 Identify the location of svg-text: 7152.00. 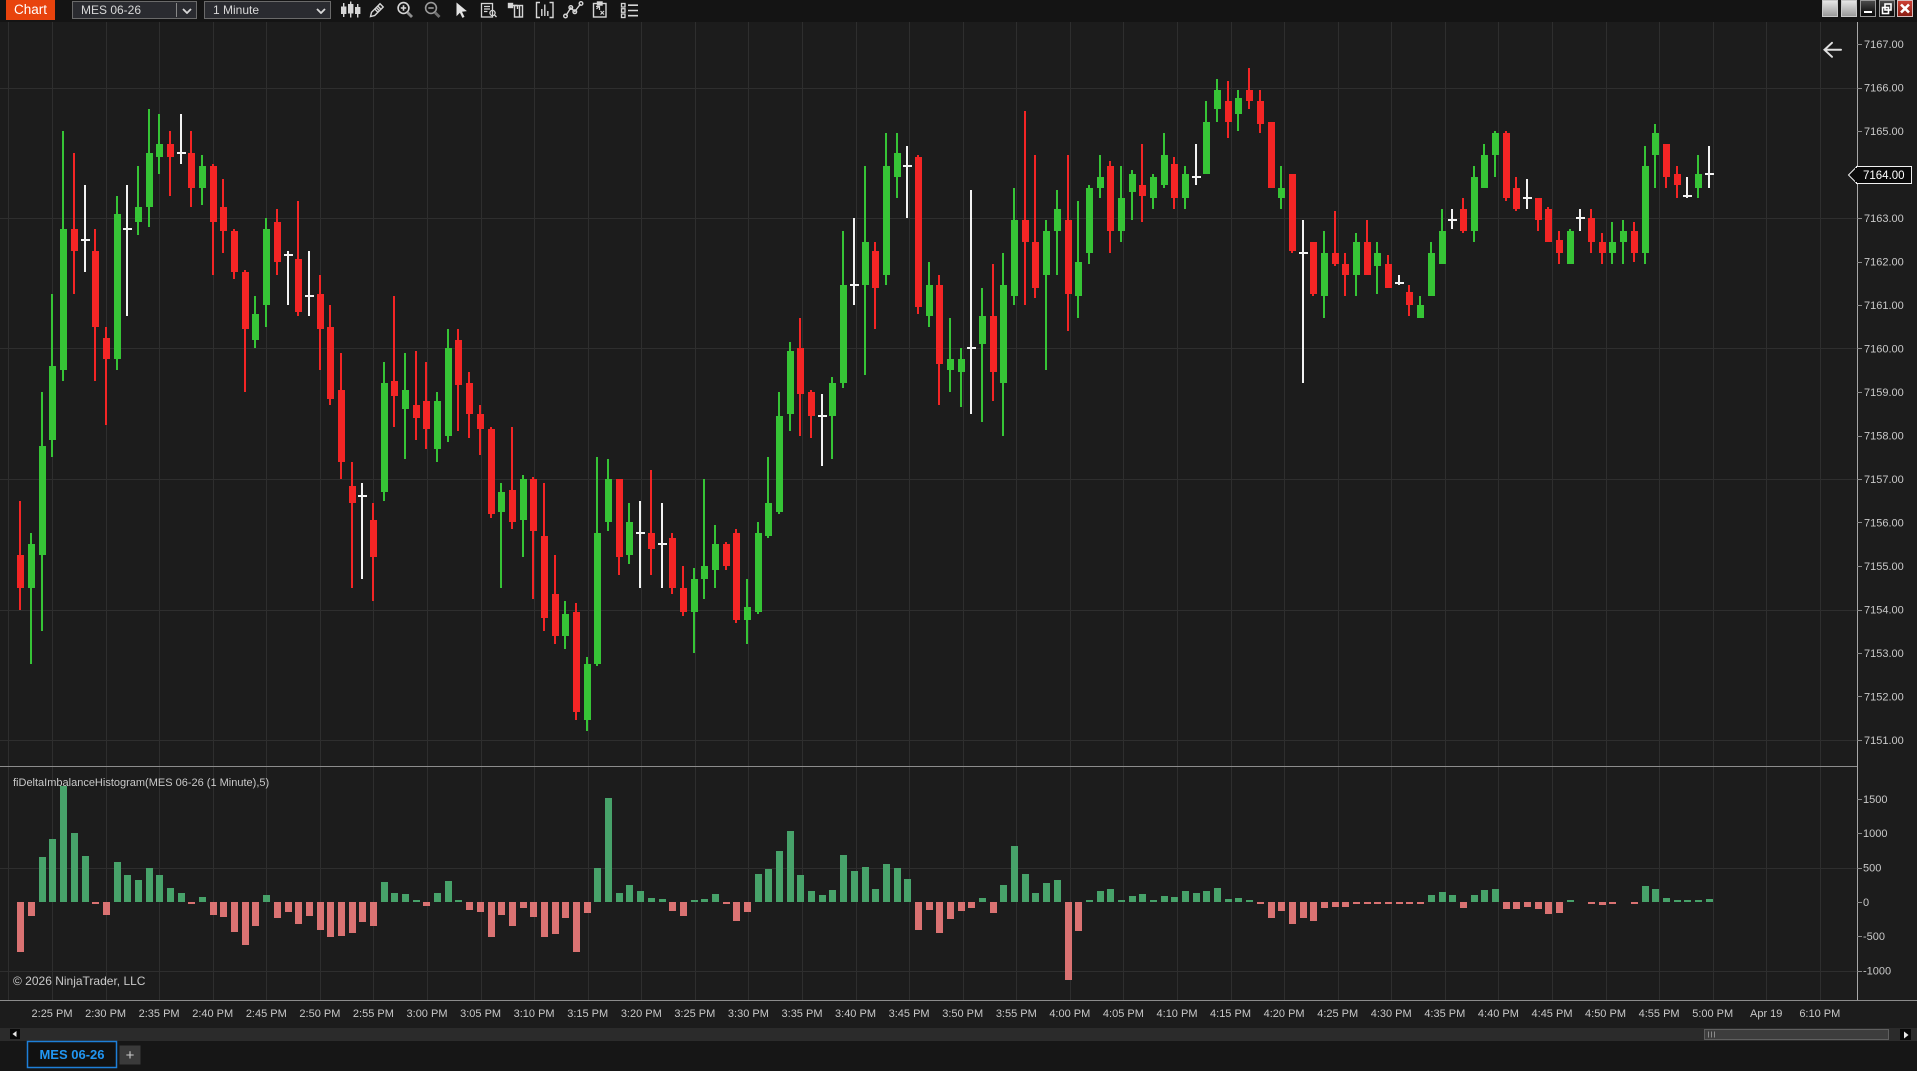
(1884, 697).